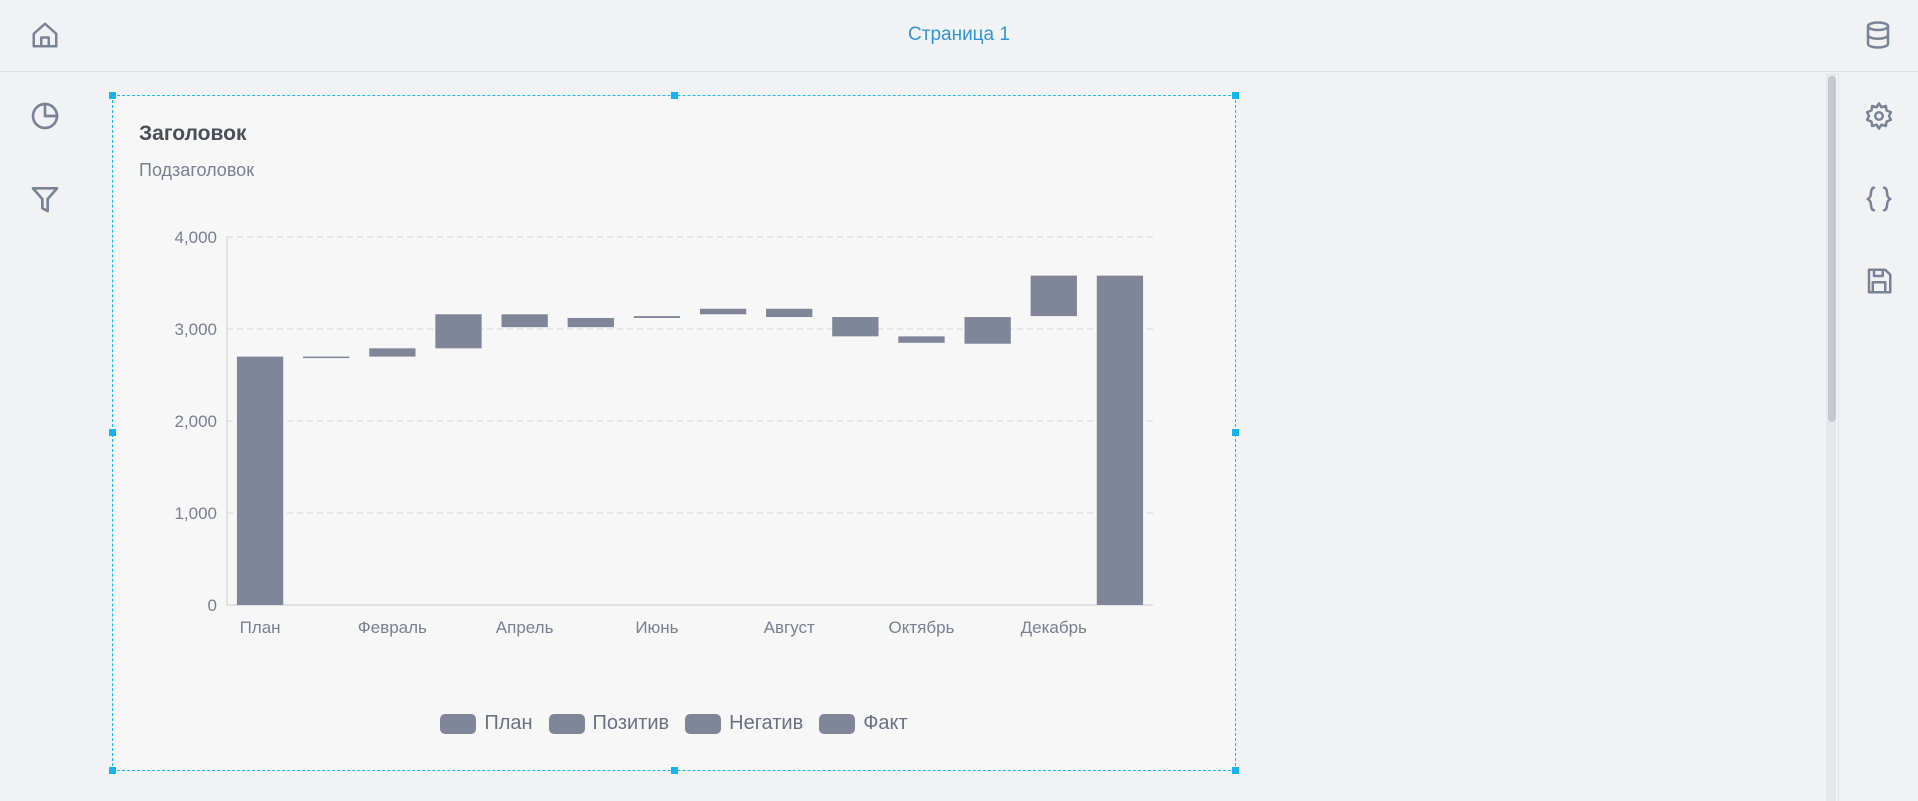  Describe the element at coordinates (45, 35) in the screenshot. I see `home-icon` at that location.